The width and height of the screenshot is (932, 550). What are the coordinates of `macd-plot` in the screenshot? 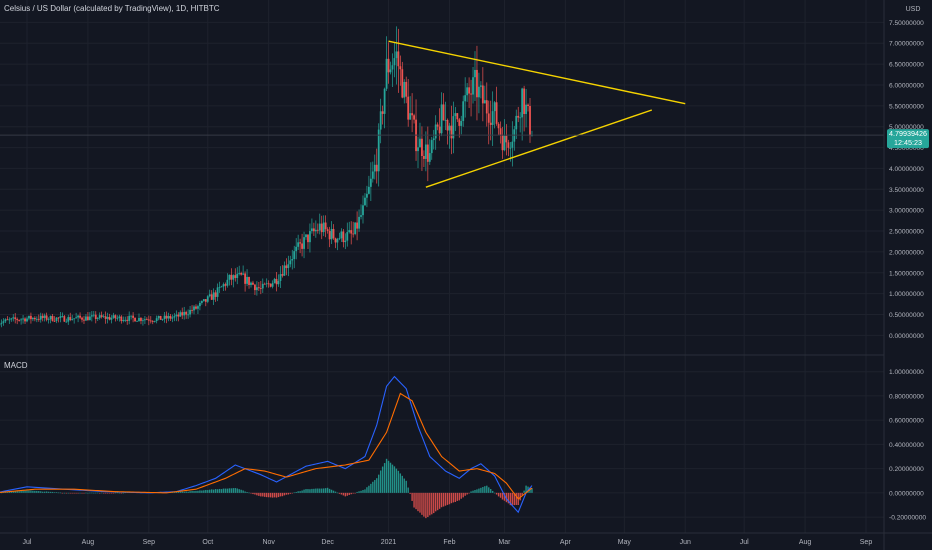 It's located at (266, 447).